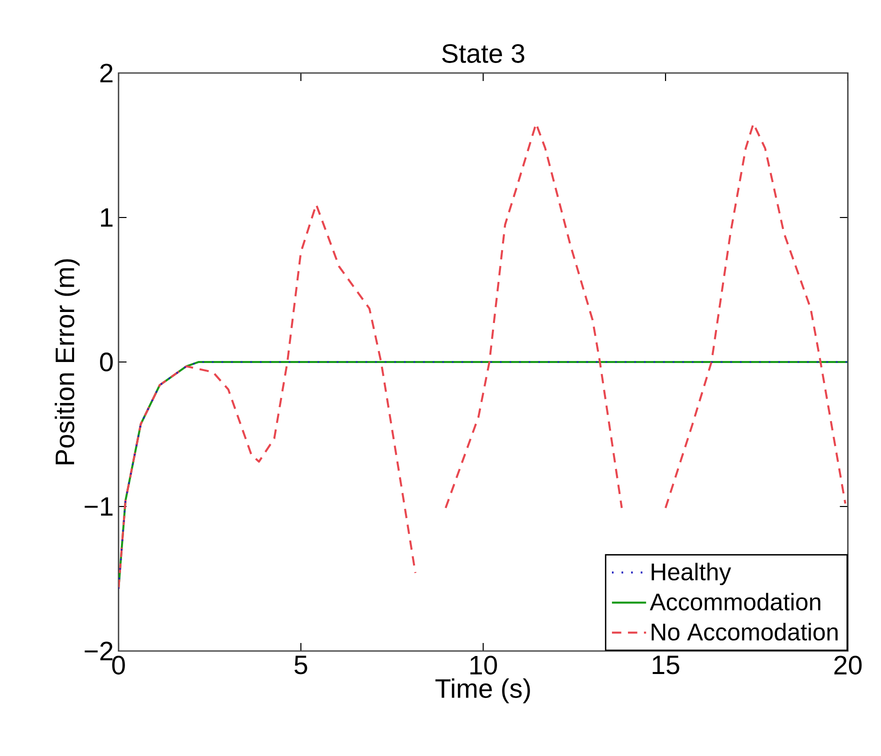 This screenshot has height=756, width=881. Describe the element at coordinates (118, 665) in the screenshot. I see `x-tick-label: 0` at that location.